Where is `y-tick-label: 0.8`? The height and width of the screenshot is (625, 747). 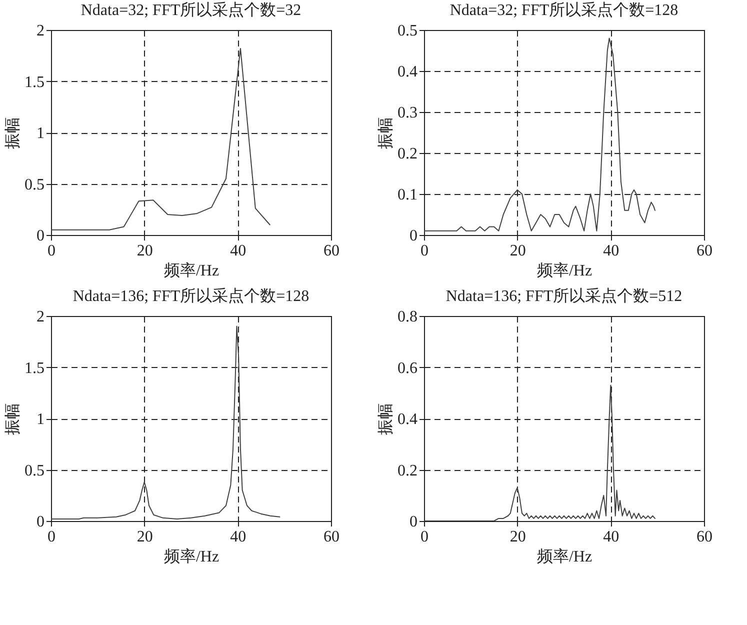 y-tick-label: 0.8 is located at coordinates (408, 317).